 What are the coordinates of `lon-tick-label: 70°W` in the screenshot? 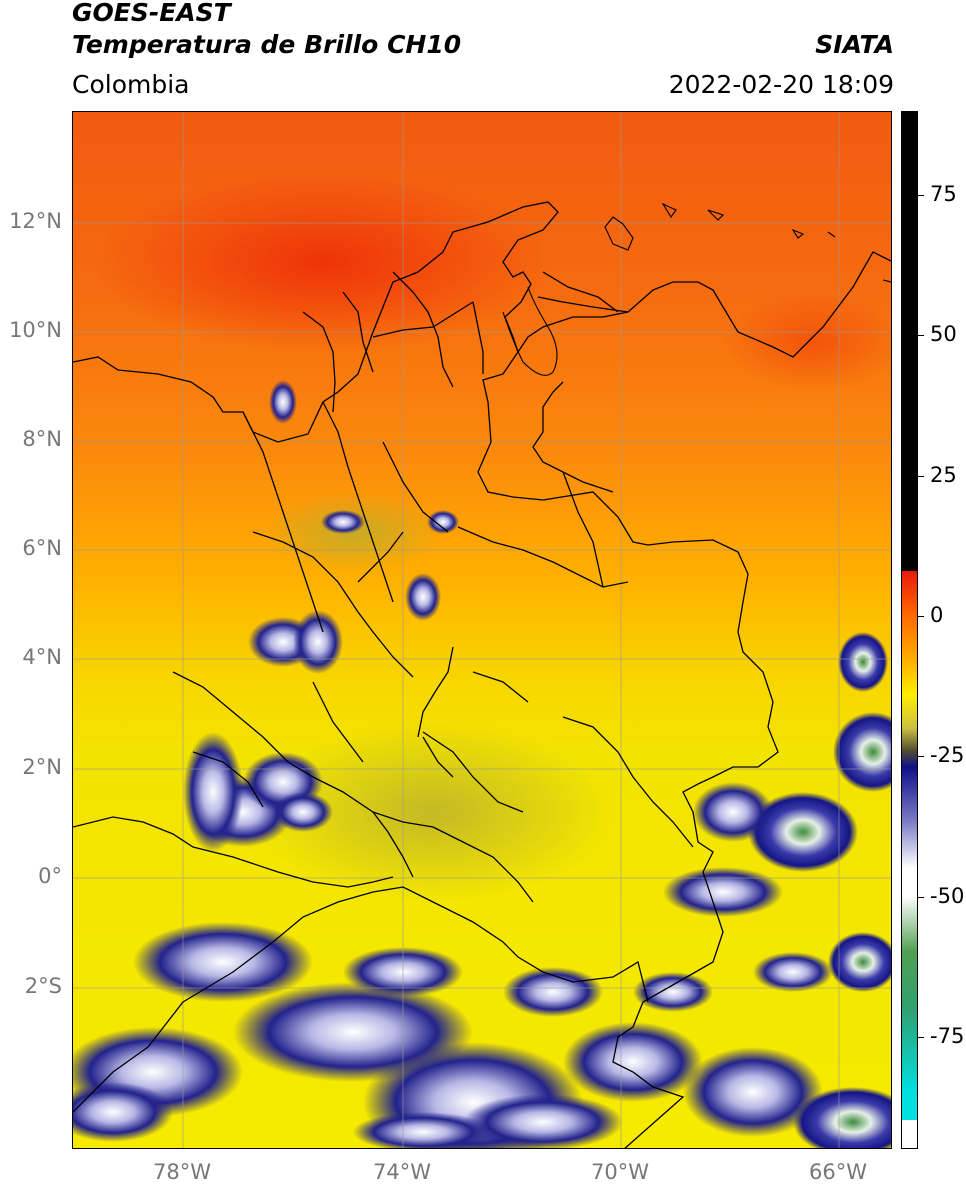 It's located at (620, 1172).